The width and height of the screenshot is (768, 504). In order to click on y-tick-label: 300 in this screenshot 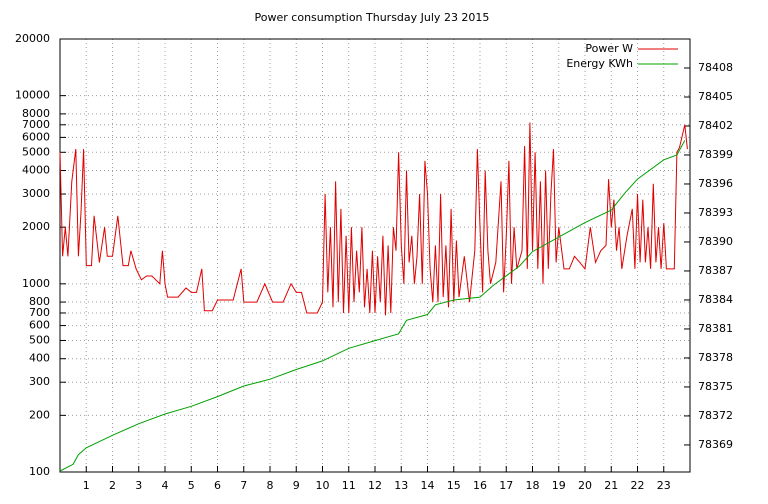, I will do `click(39, 381)`.